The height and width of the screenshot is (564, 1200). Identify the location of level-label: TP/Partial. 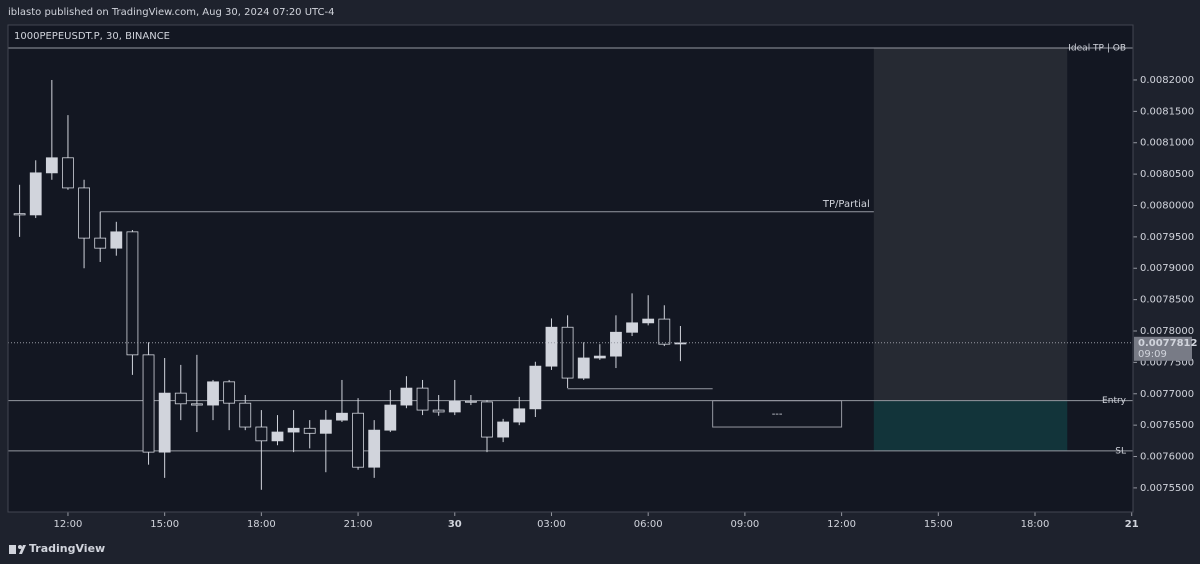
(846, 204).